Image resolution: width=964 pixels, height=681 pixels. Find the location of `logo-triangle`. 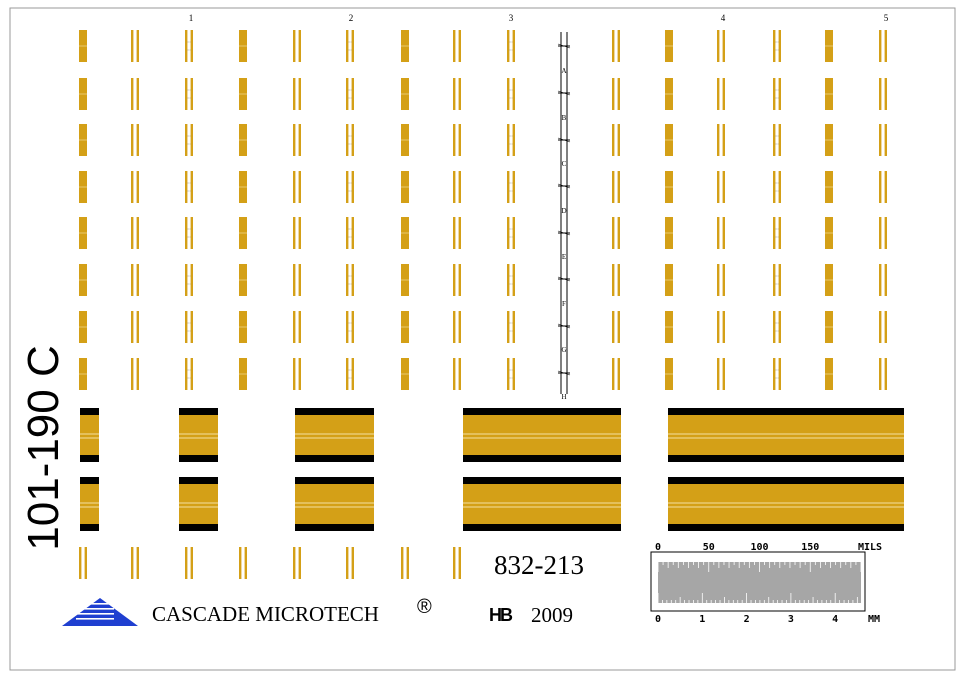

logo-triangle is located at coordinates (100, 612).